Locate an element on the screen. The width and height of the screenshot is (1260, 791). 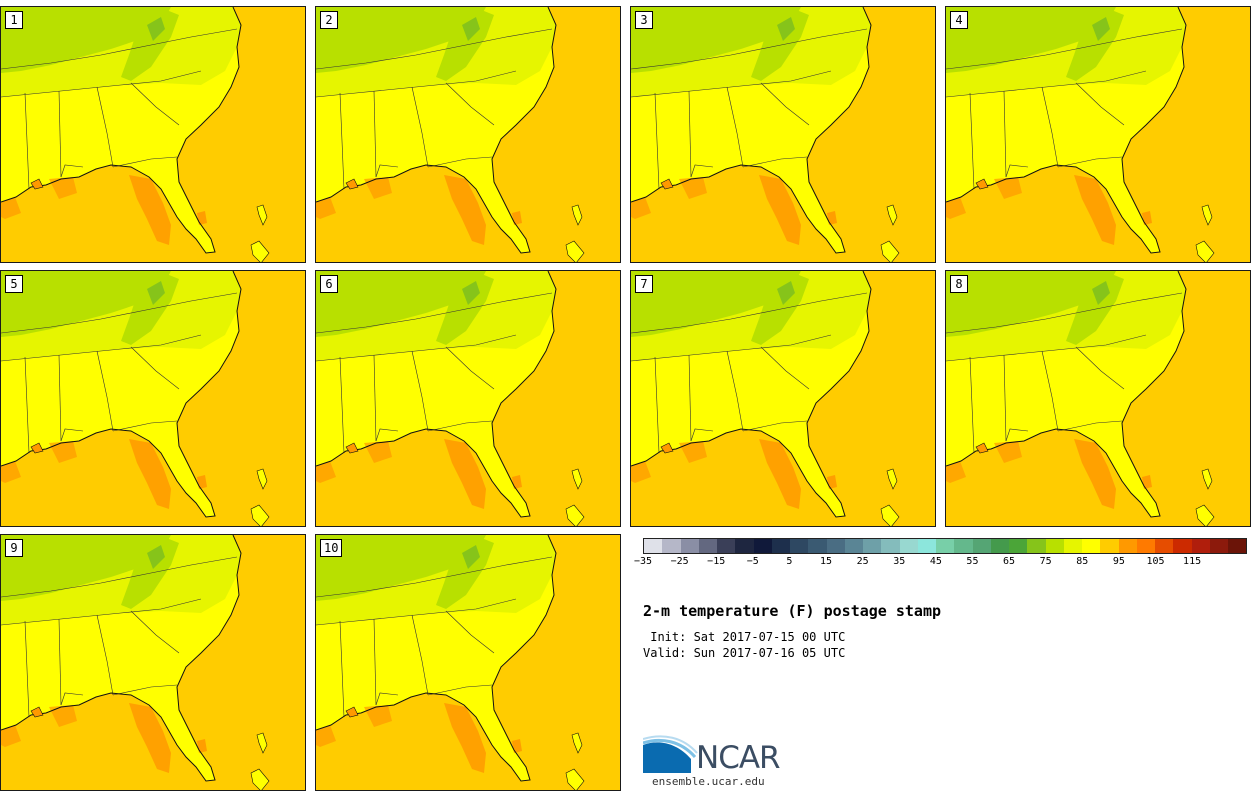
map-panel-member-2: 2 is located at coordinates (468, 134).